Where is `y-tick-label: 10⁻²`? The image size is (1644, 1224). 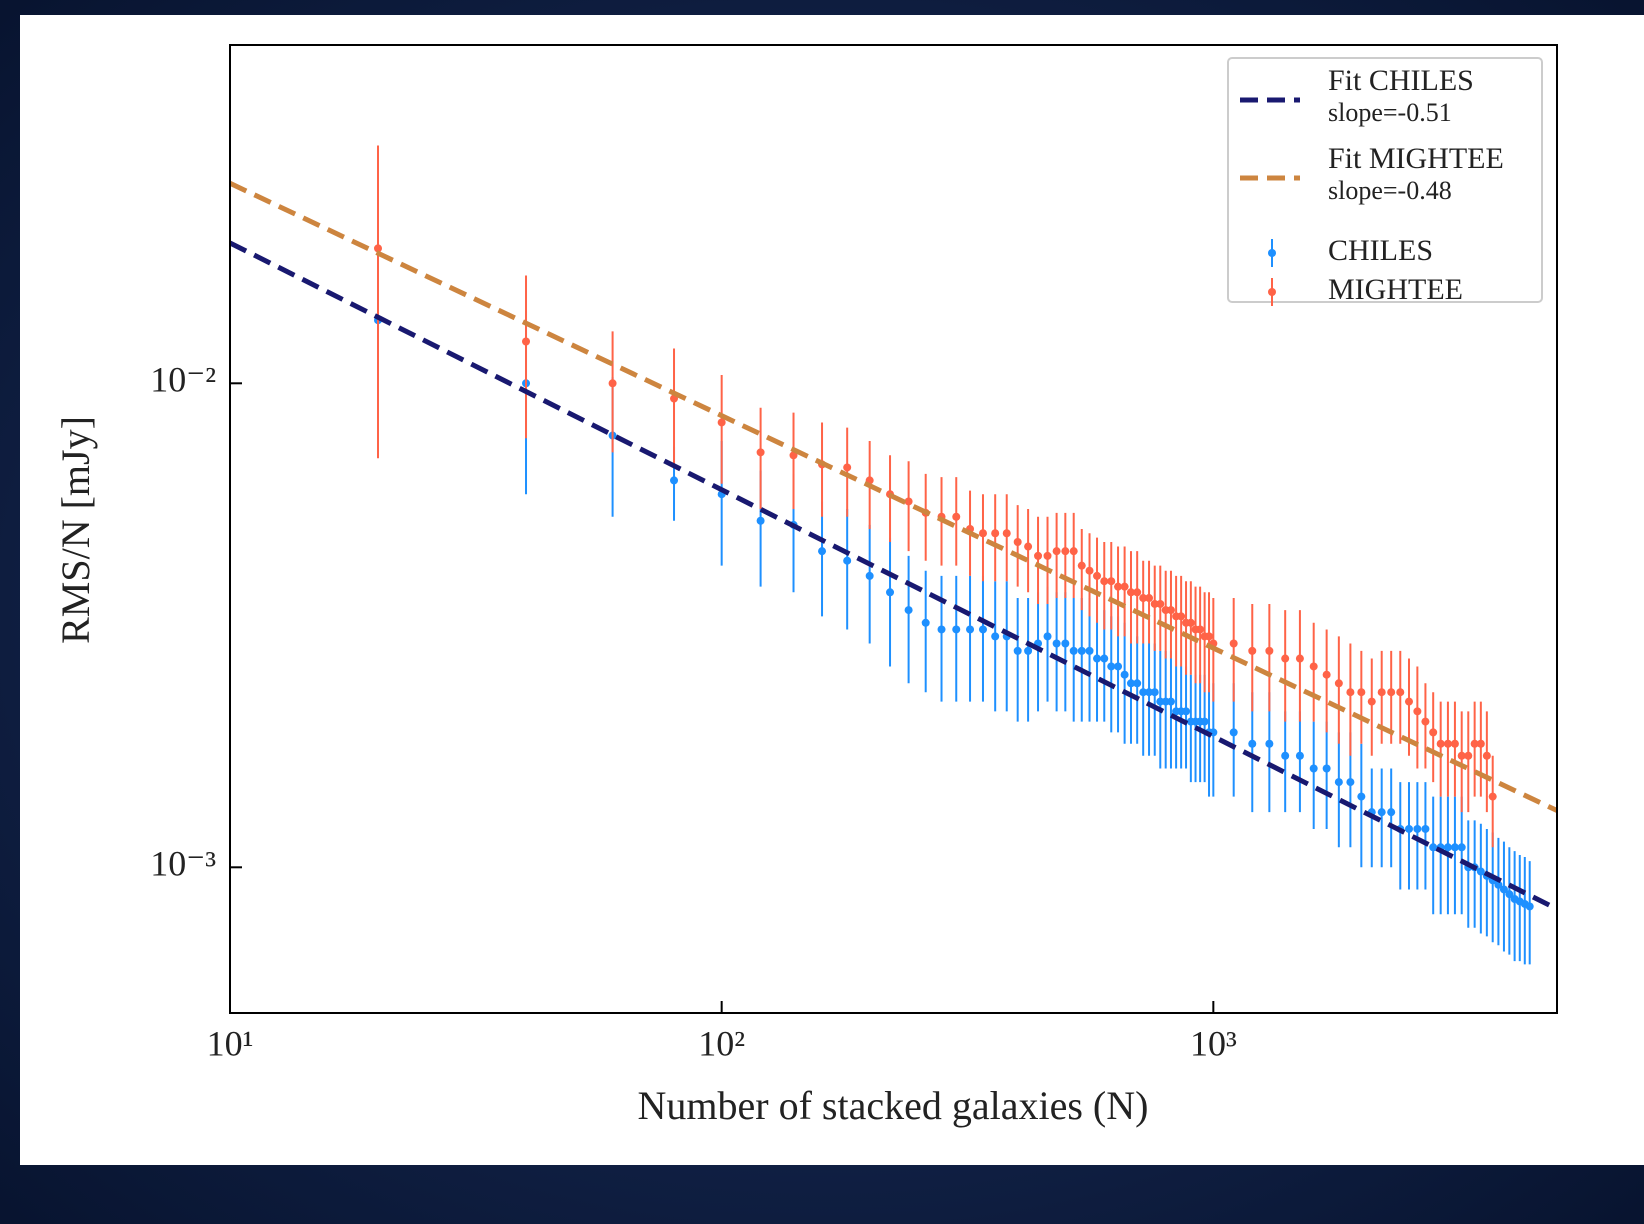 y-tick-label: 10⁻² is located at coordinates (183, 380).